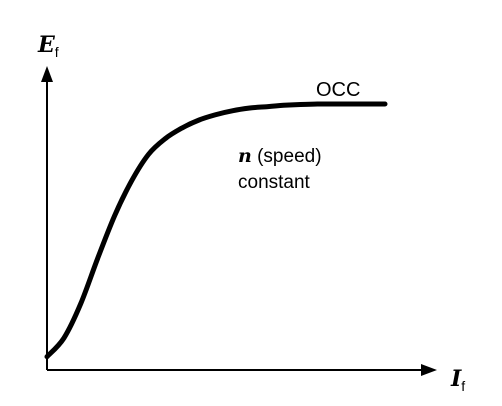  What do you see at coordinates (245, 156) in the screenshot?
I see `condition-var: n` at bounding box center [245, 156].